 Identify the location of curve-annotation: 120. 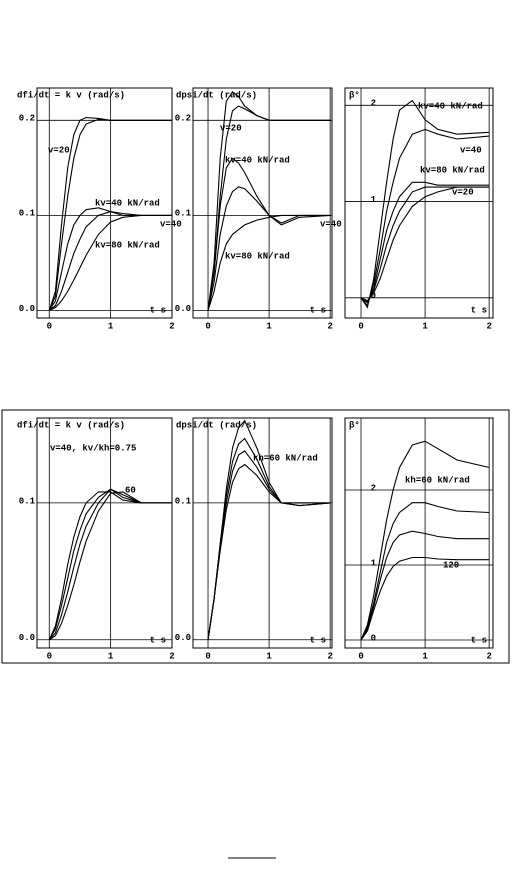
(451, 565).